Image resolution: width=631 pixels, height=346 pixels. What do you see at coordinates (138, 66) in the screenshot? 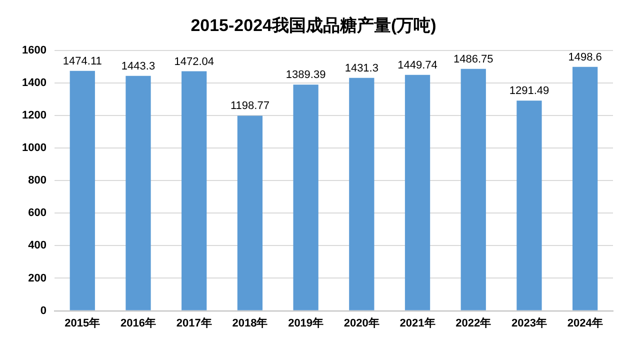
I see `data-label: 1443.3` at bounding box center [138, 66].